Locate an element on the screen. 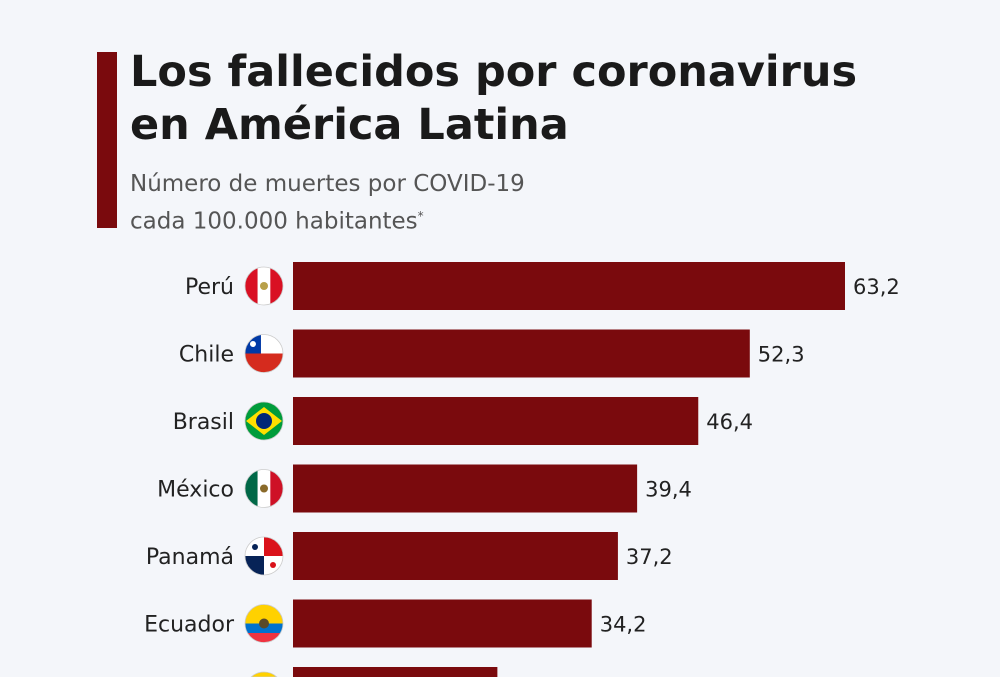  yellow-flag-icon is located at coordinates (264, 674).